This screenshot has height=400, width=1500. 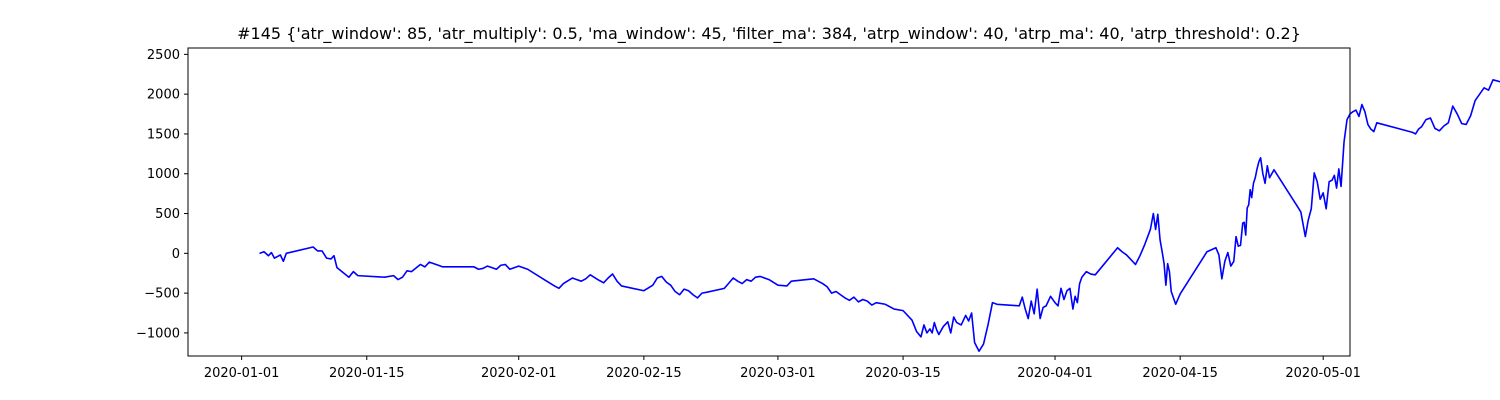 What do you see at coordinates (176, 254) in the screenshot?
I see `y-tick-label: 0` at bounding box center [176, 254].